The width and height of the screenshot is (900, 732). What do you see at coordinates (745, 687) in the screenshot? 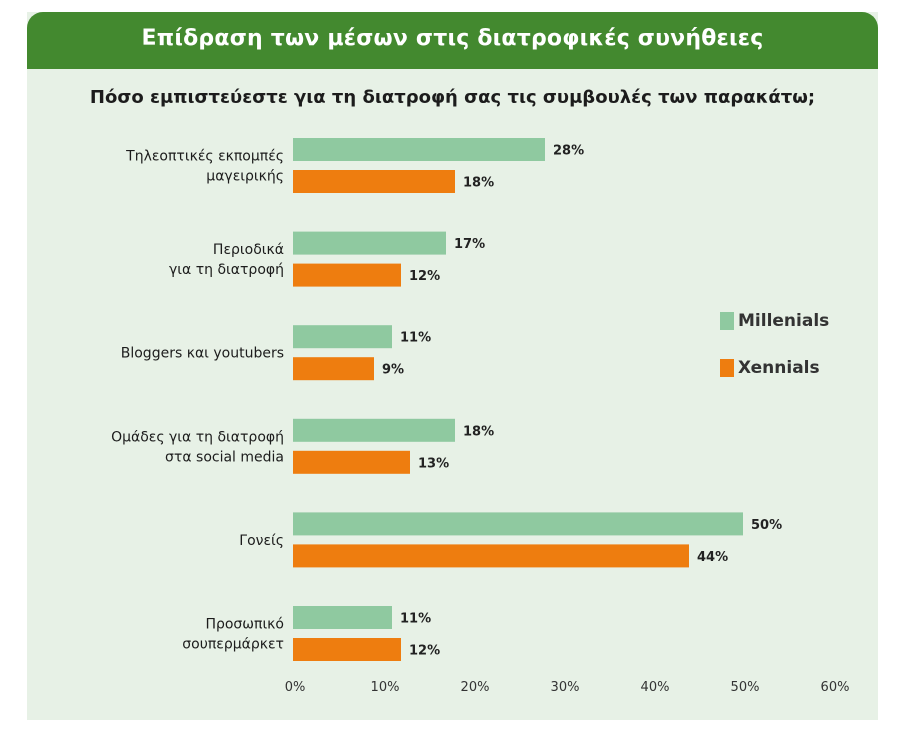
I see `x-tick-label: 50%` at bounding box center [745, 687].